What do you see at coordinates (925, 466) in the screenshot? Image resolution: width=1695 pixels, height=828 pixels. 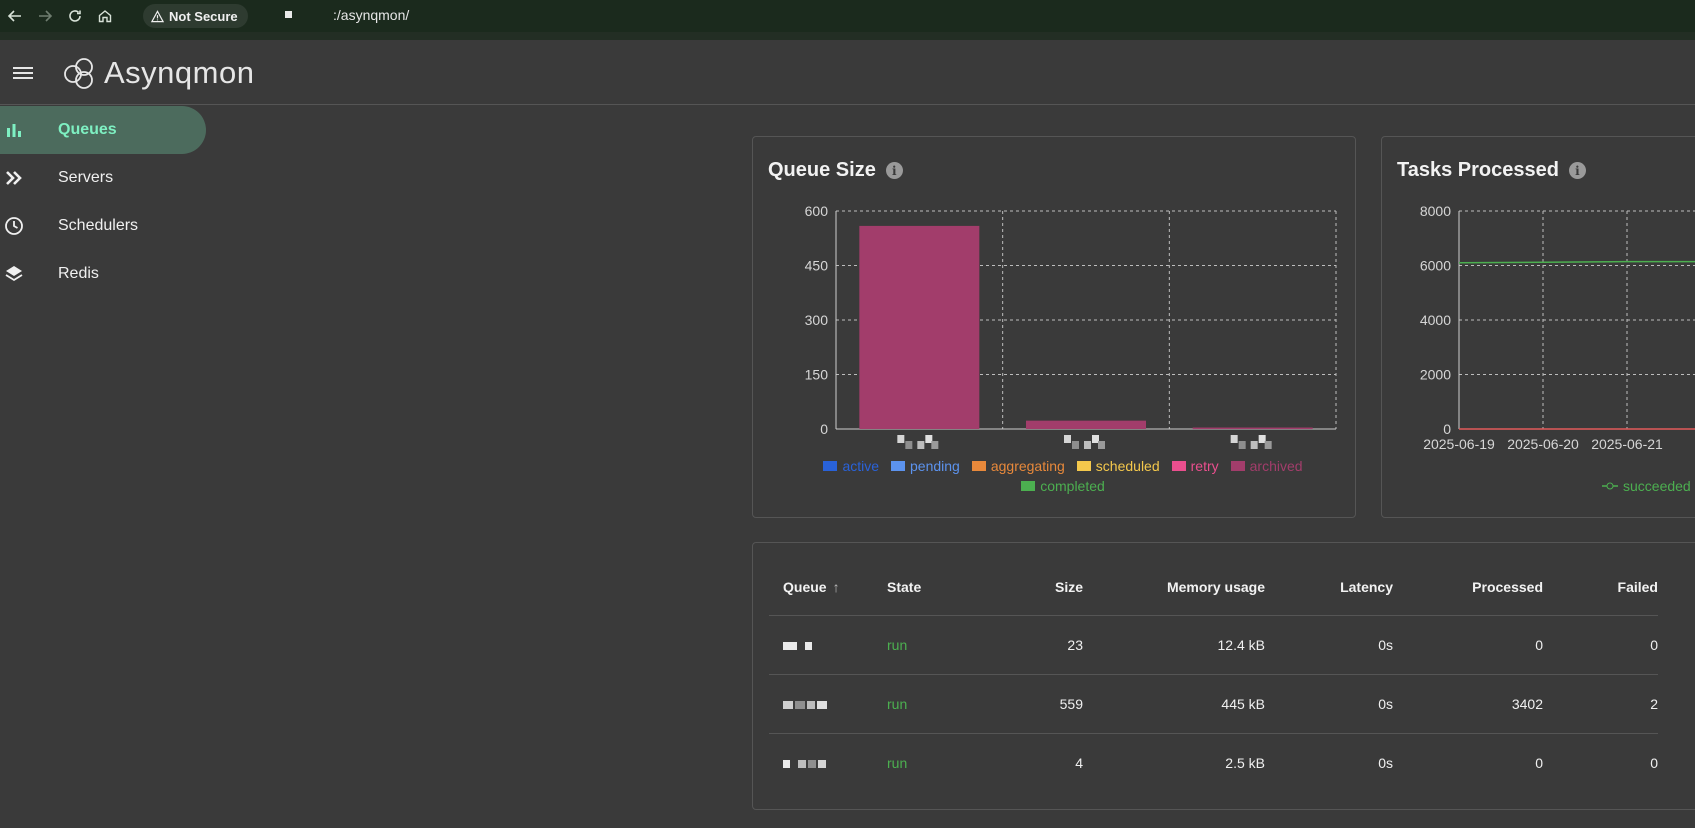 I see `legend-item-pending: pending` at bounding box center [925, 466].